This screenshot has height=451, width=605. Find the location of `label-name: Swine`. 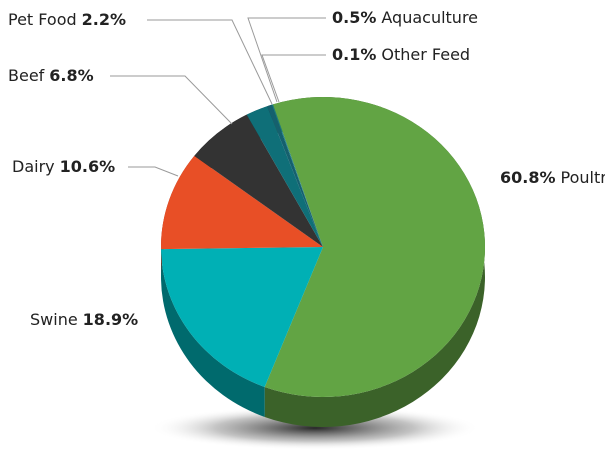

label-name: Swine is located at coordinates (54, 319).